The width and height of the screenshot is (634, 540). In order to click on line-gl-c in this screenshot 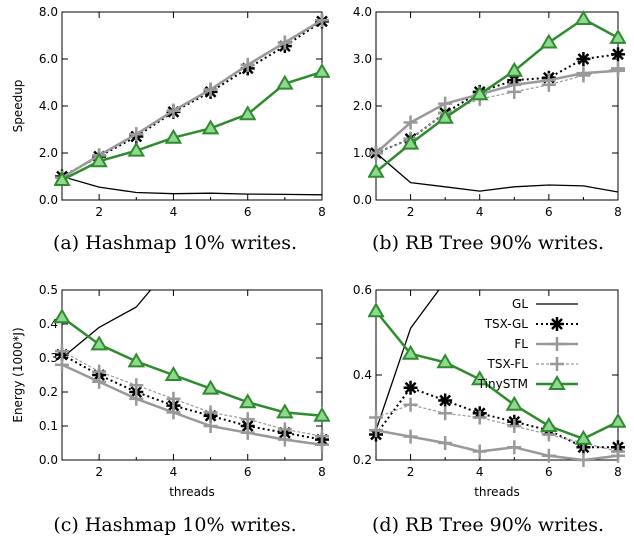, I will do `click(107, 324)`.